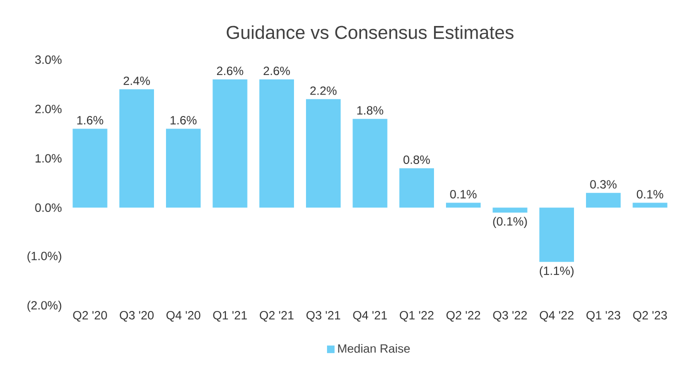 The height and width of the screenshot is (389, 690). Describe the element at coordinates (48, 109) in the screenshot. I see `y-tick-label: 2.0%` at that location.